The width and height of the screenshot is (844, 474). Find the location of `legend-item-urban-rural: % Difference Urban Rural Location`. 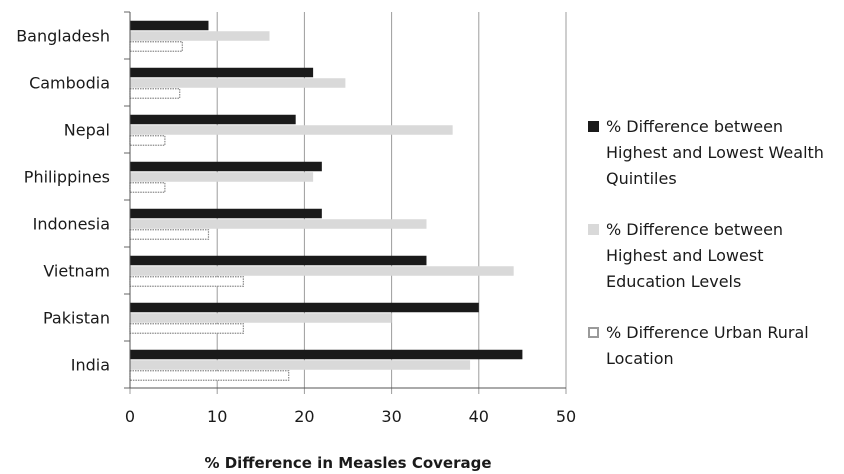

legend-item-urban-rural: % Difference Urban Rural Location is located at coordinates (716, 346).